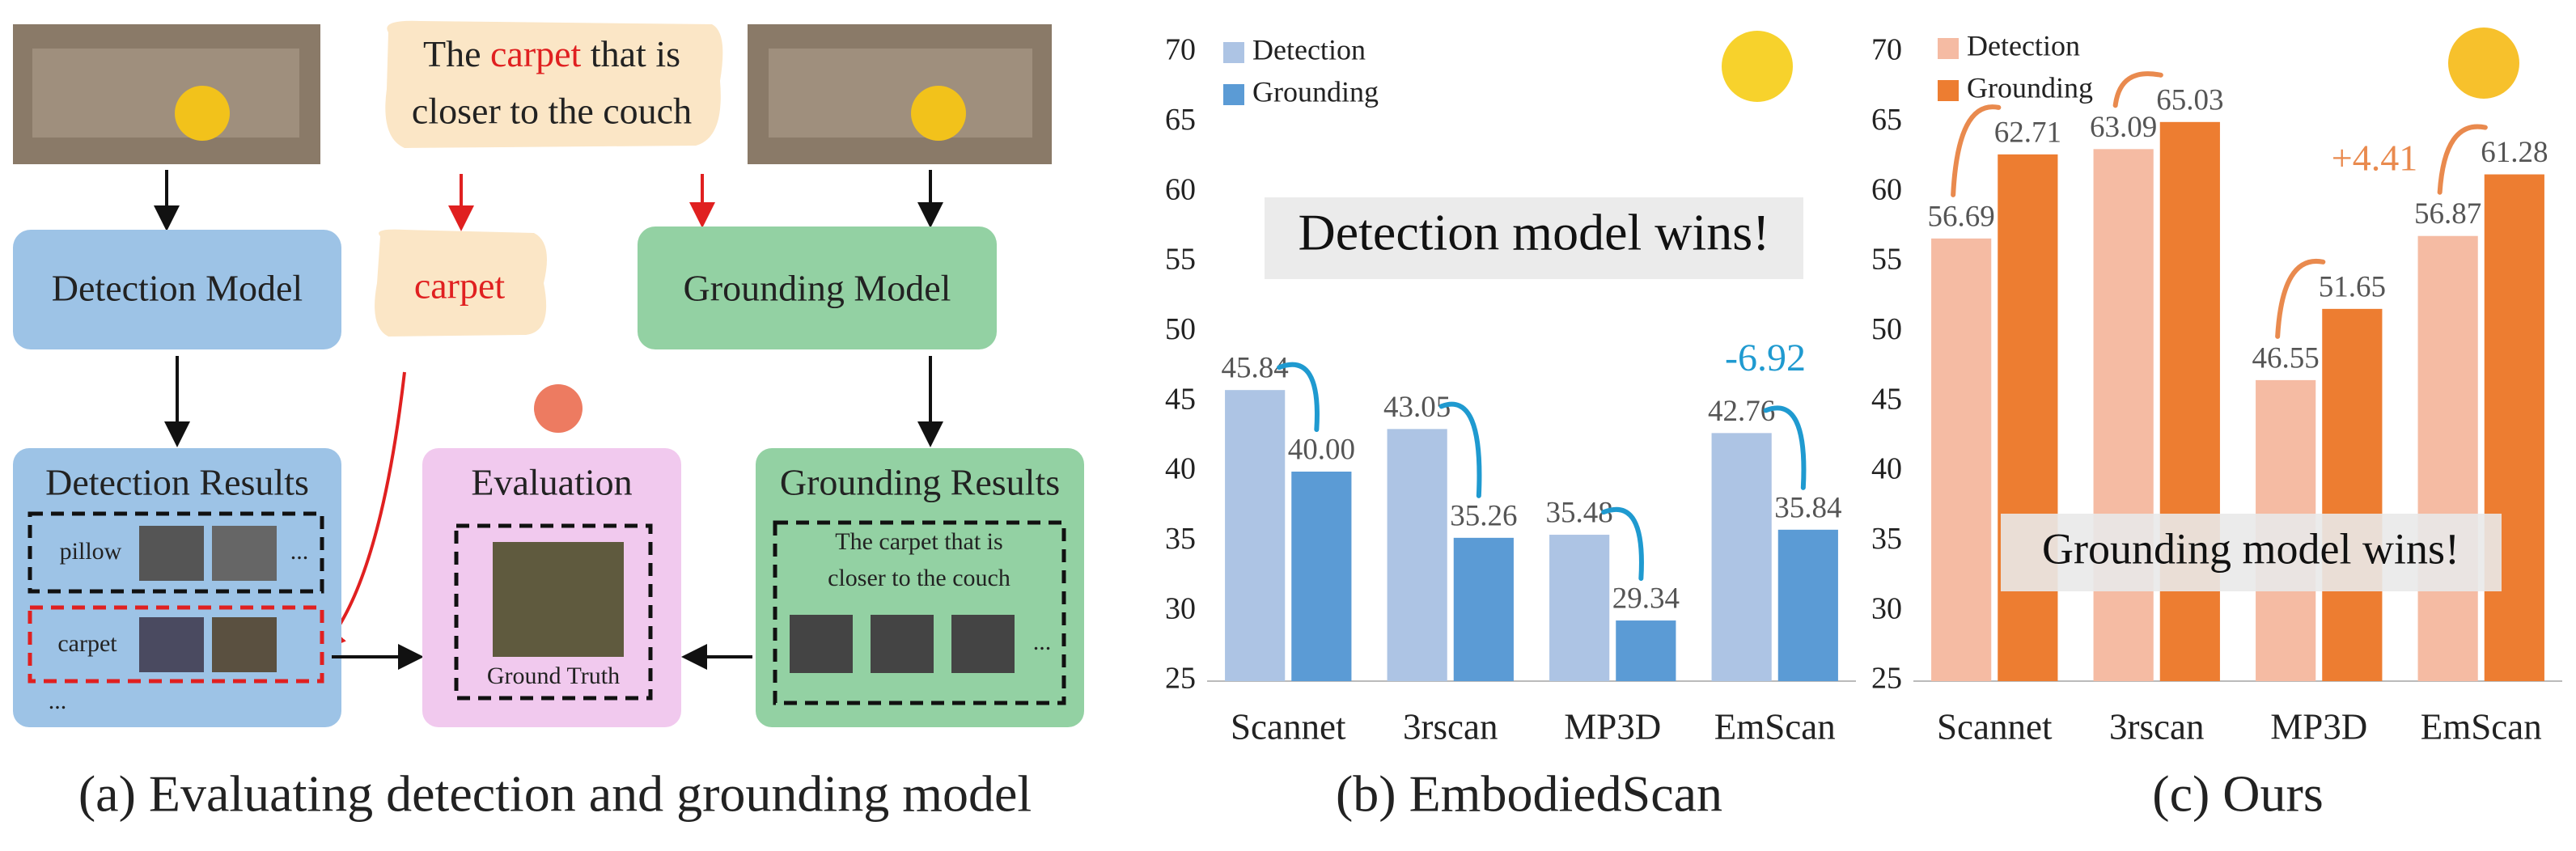 This screenshot has height=851, width=2576. Describe the element at coordinates (918, 541) in the screenshot. I see `grounding-query-line: The carpet that is` at that location.